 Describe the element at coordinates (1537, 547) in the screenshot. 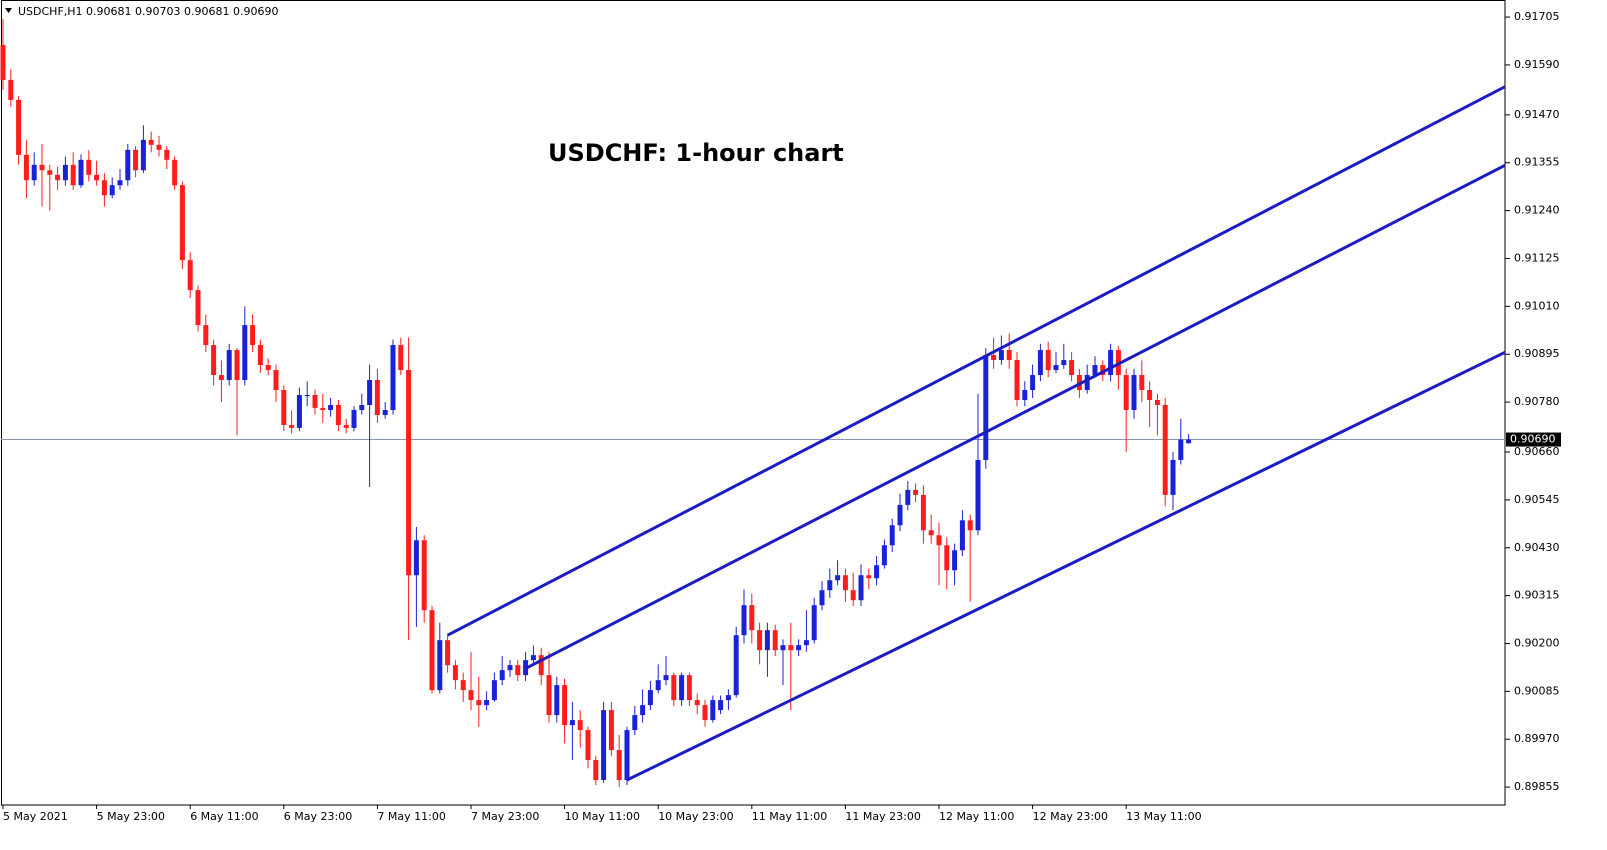

I see `y-tick-label: 0.90430` at that location.